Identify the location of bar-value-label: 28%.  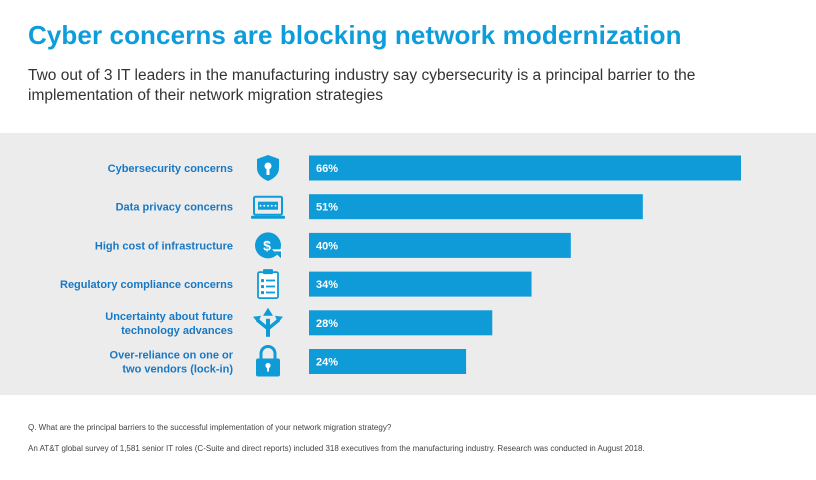
(327, 324).